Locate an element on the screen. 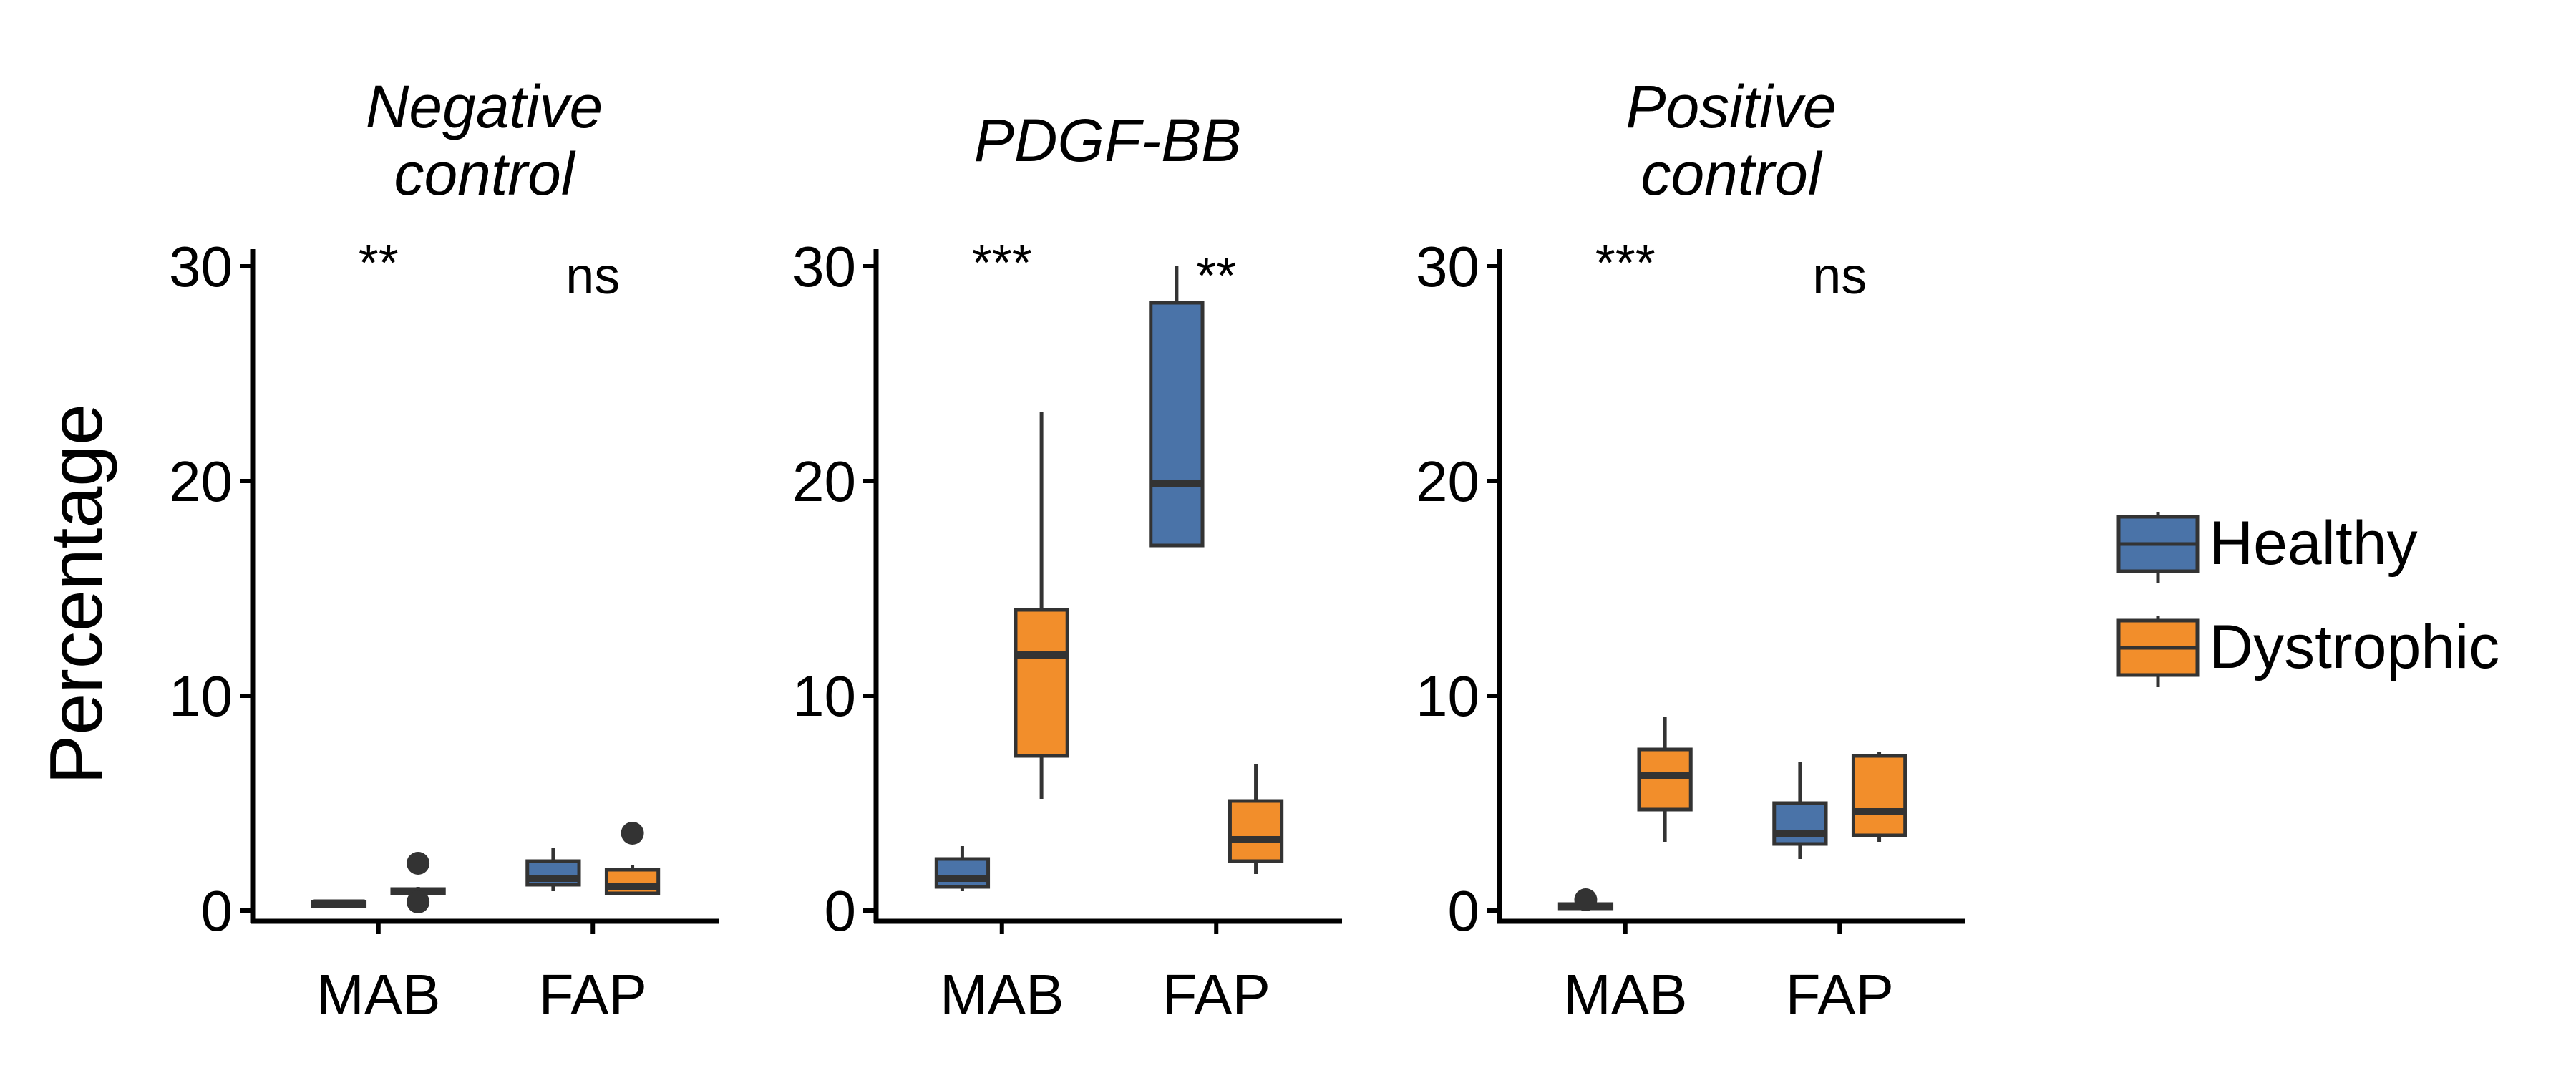 Image resolution: width=2576 pixels, height=1073 pixels. legend: Healthy Dystrophic is located at coordinates (2307, 598).